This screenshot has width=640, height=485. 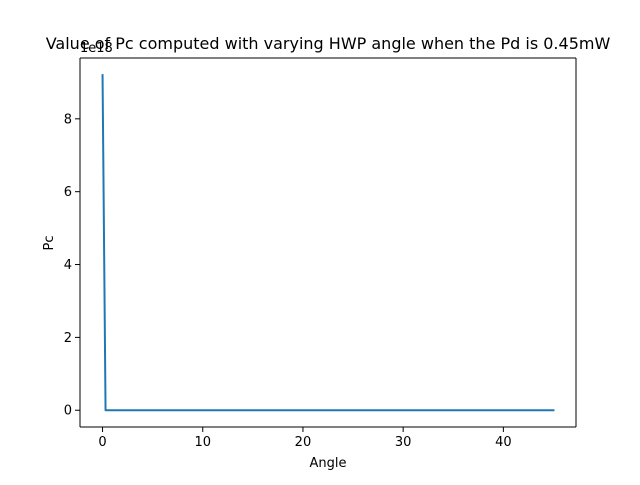 What do you see at coordinates (202, 442) in the screenshot?
I see `x-tick-label: 10` at bounding box center [202, 442].